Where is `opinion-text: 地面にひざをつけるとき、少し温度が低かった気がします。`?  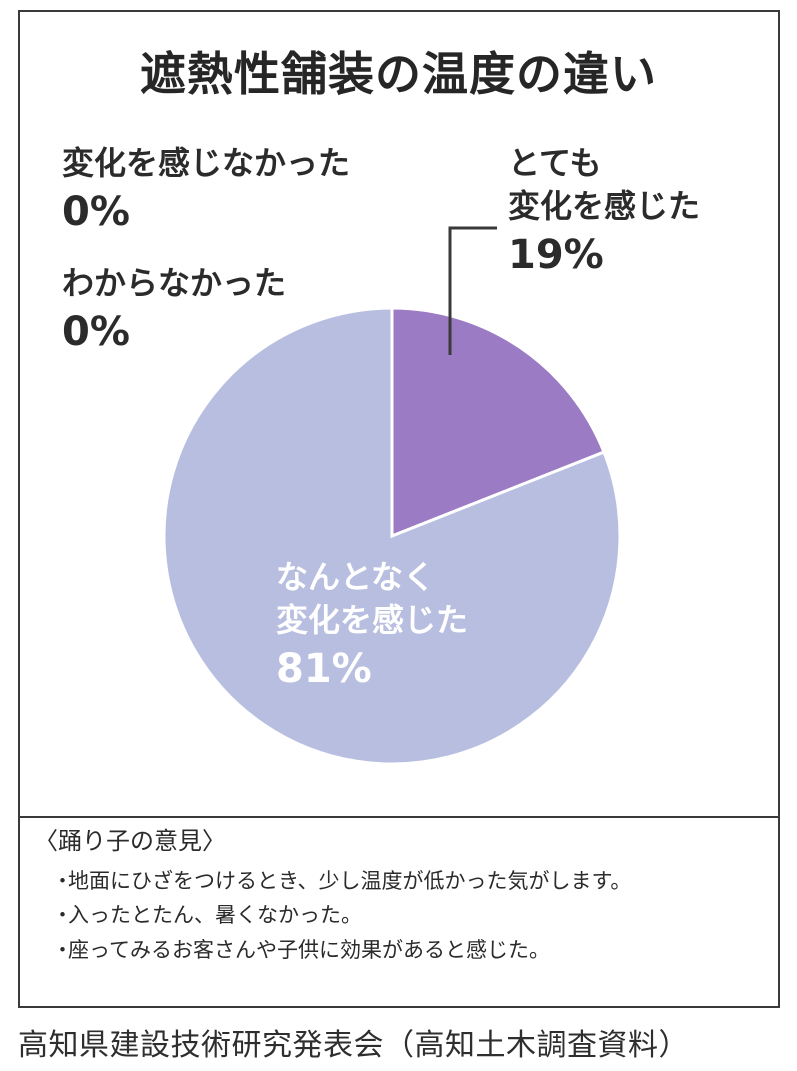 opinion-text: 地面にひざをつけるとき、少し温度が低かった気がします。 is located at coordinates (350, 880).